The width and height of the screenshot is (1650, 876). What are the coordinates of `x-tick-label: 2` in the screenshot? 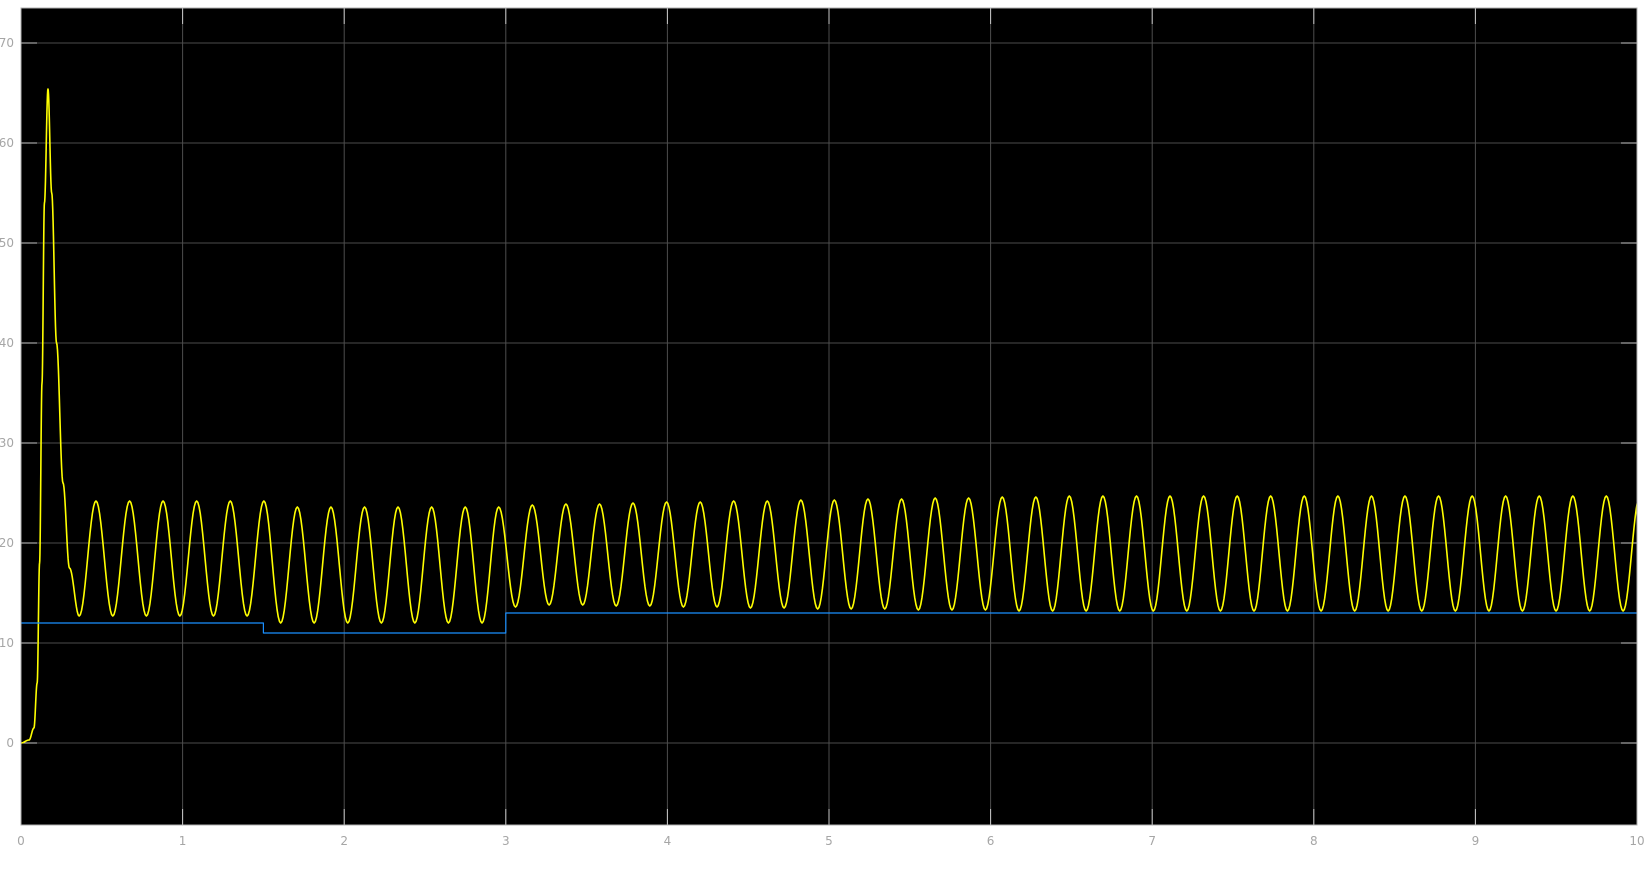 It's located at (344, 841).